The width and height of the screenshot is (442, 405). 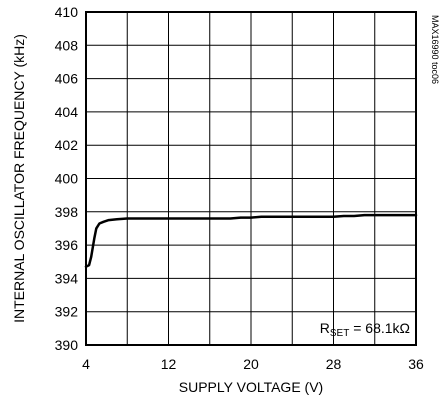 I want to click on x-tick-label: 20, so click(x=251, y=364).